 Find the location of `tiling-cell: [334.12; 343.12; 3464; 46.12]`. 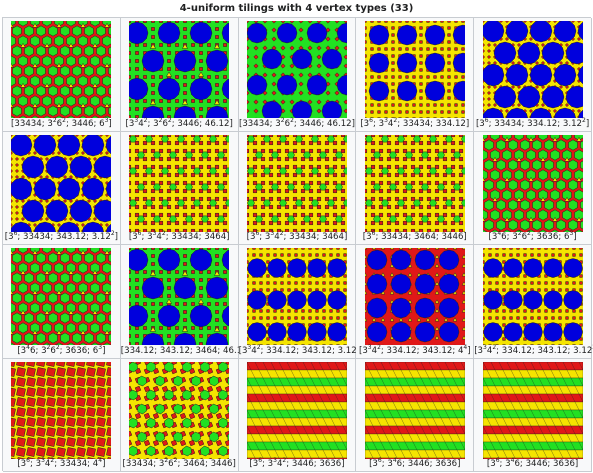

tiling-cell: [334.12; 343.12; 3464; 46.12] is located at coordinates (185, 302).